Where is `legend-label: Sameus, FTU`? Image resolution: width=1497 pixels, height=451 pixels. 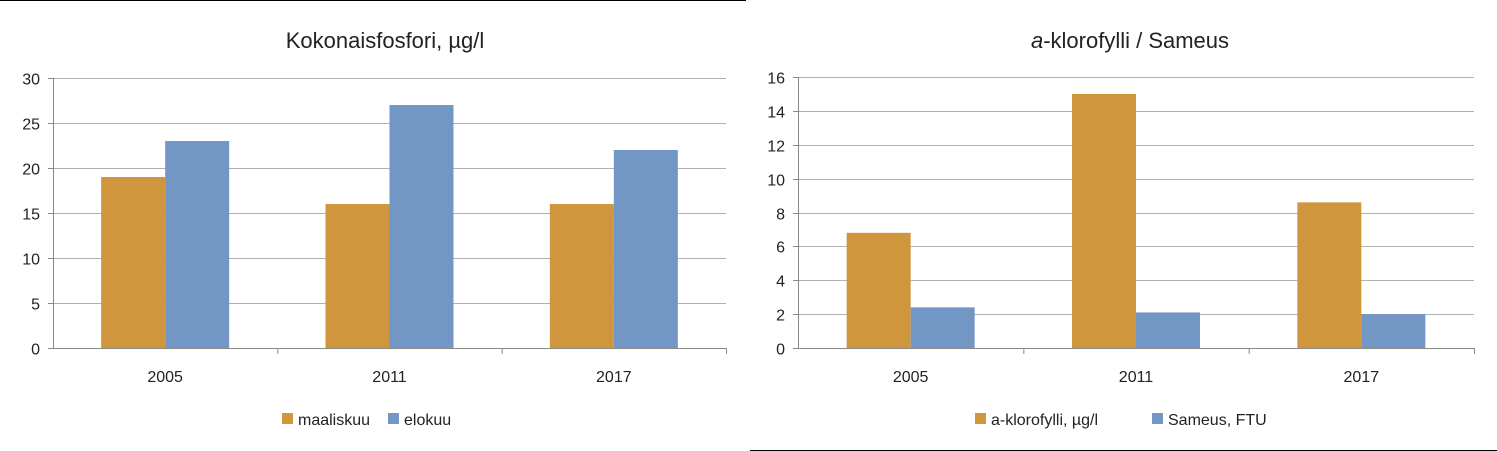 legend-label: Sameus, FTU is located at coordinates (1217, 420).